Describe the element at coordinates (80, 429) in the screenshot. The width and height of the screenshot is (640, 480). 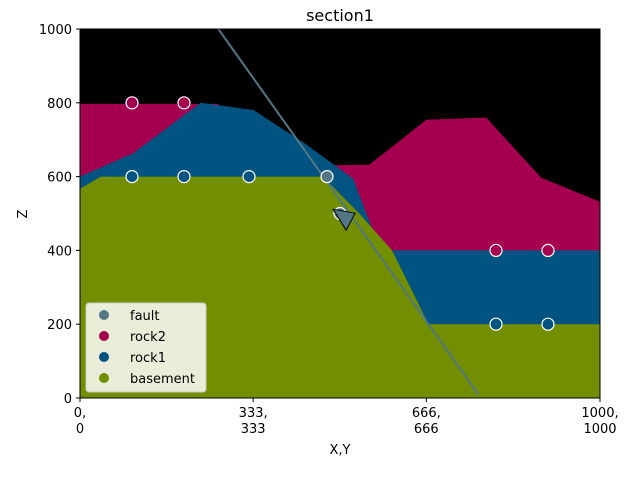
I see `x-tick-label-line2: 0` at that location.